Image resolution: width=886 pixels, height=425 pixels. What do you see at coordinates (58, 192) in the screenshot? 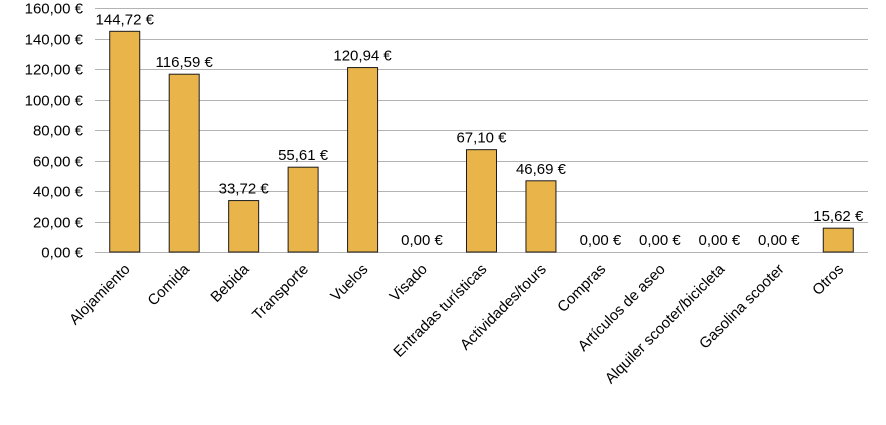
I see `y-tick-label: 40,00 €` at bounding box center [58, 192].